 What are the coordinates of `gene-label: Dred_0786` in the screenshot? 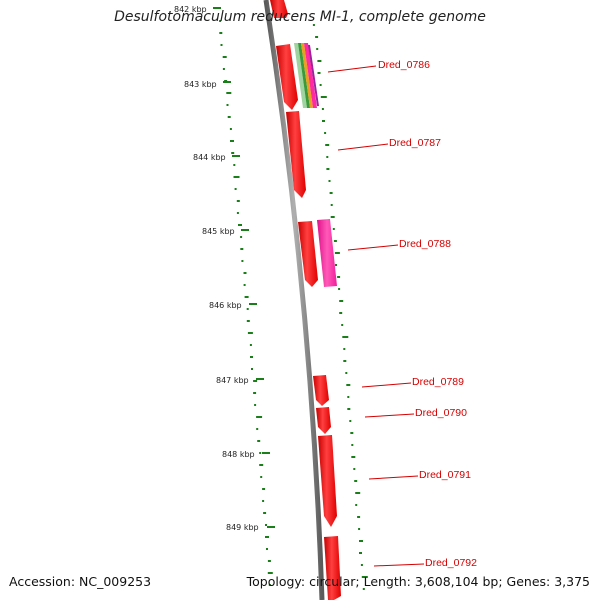 It's located at (404, 65).